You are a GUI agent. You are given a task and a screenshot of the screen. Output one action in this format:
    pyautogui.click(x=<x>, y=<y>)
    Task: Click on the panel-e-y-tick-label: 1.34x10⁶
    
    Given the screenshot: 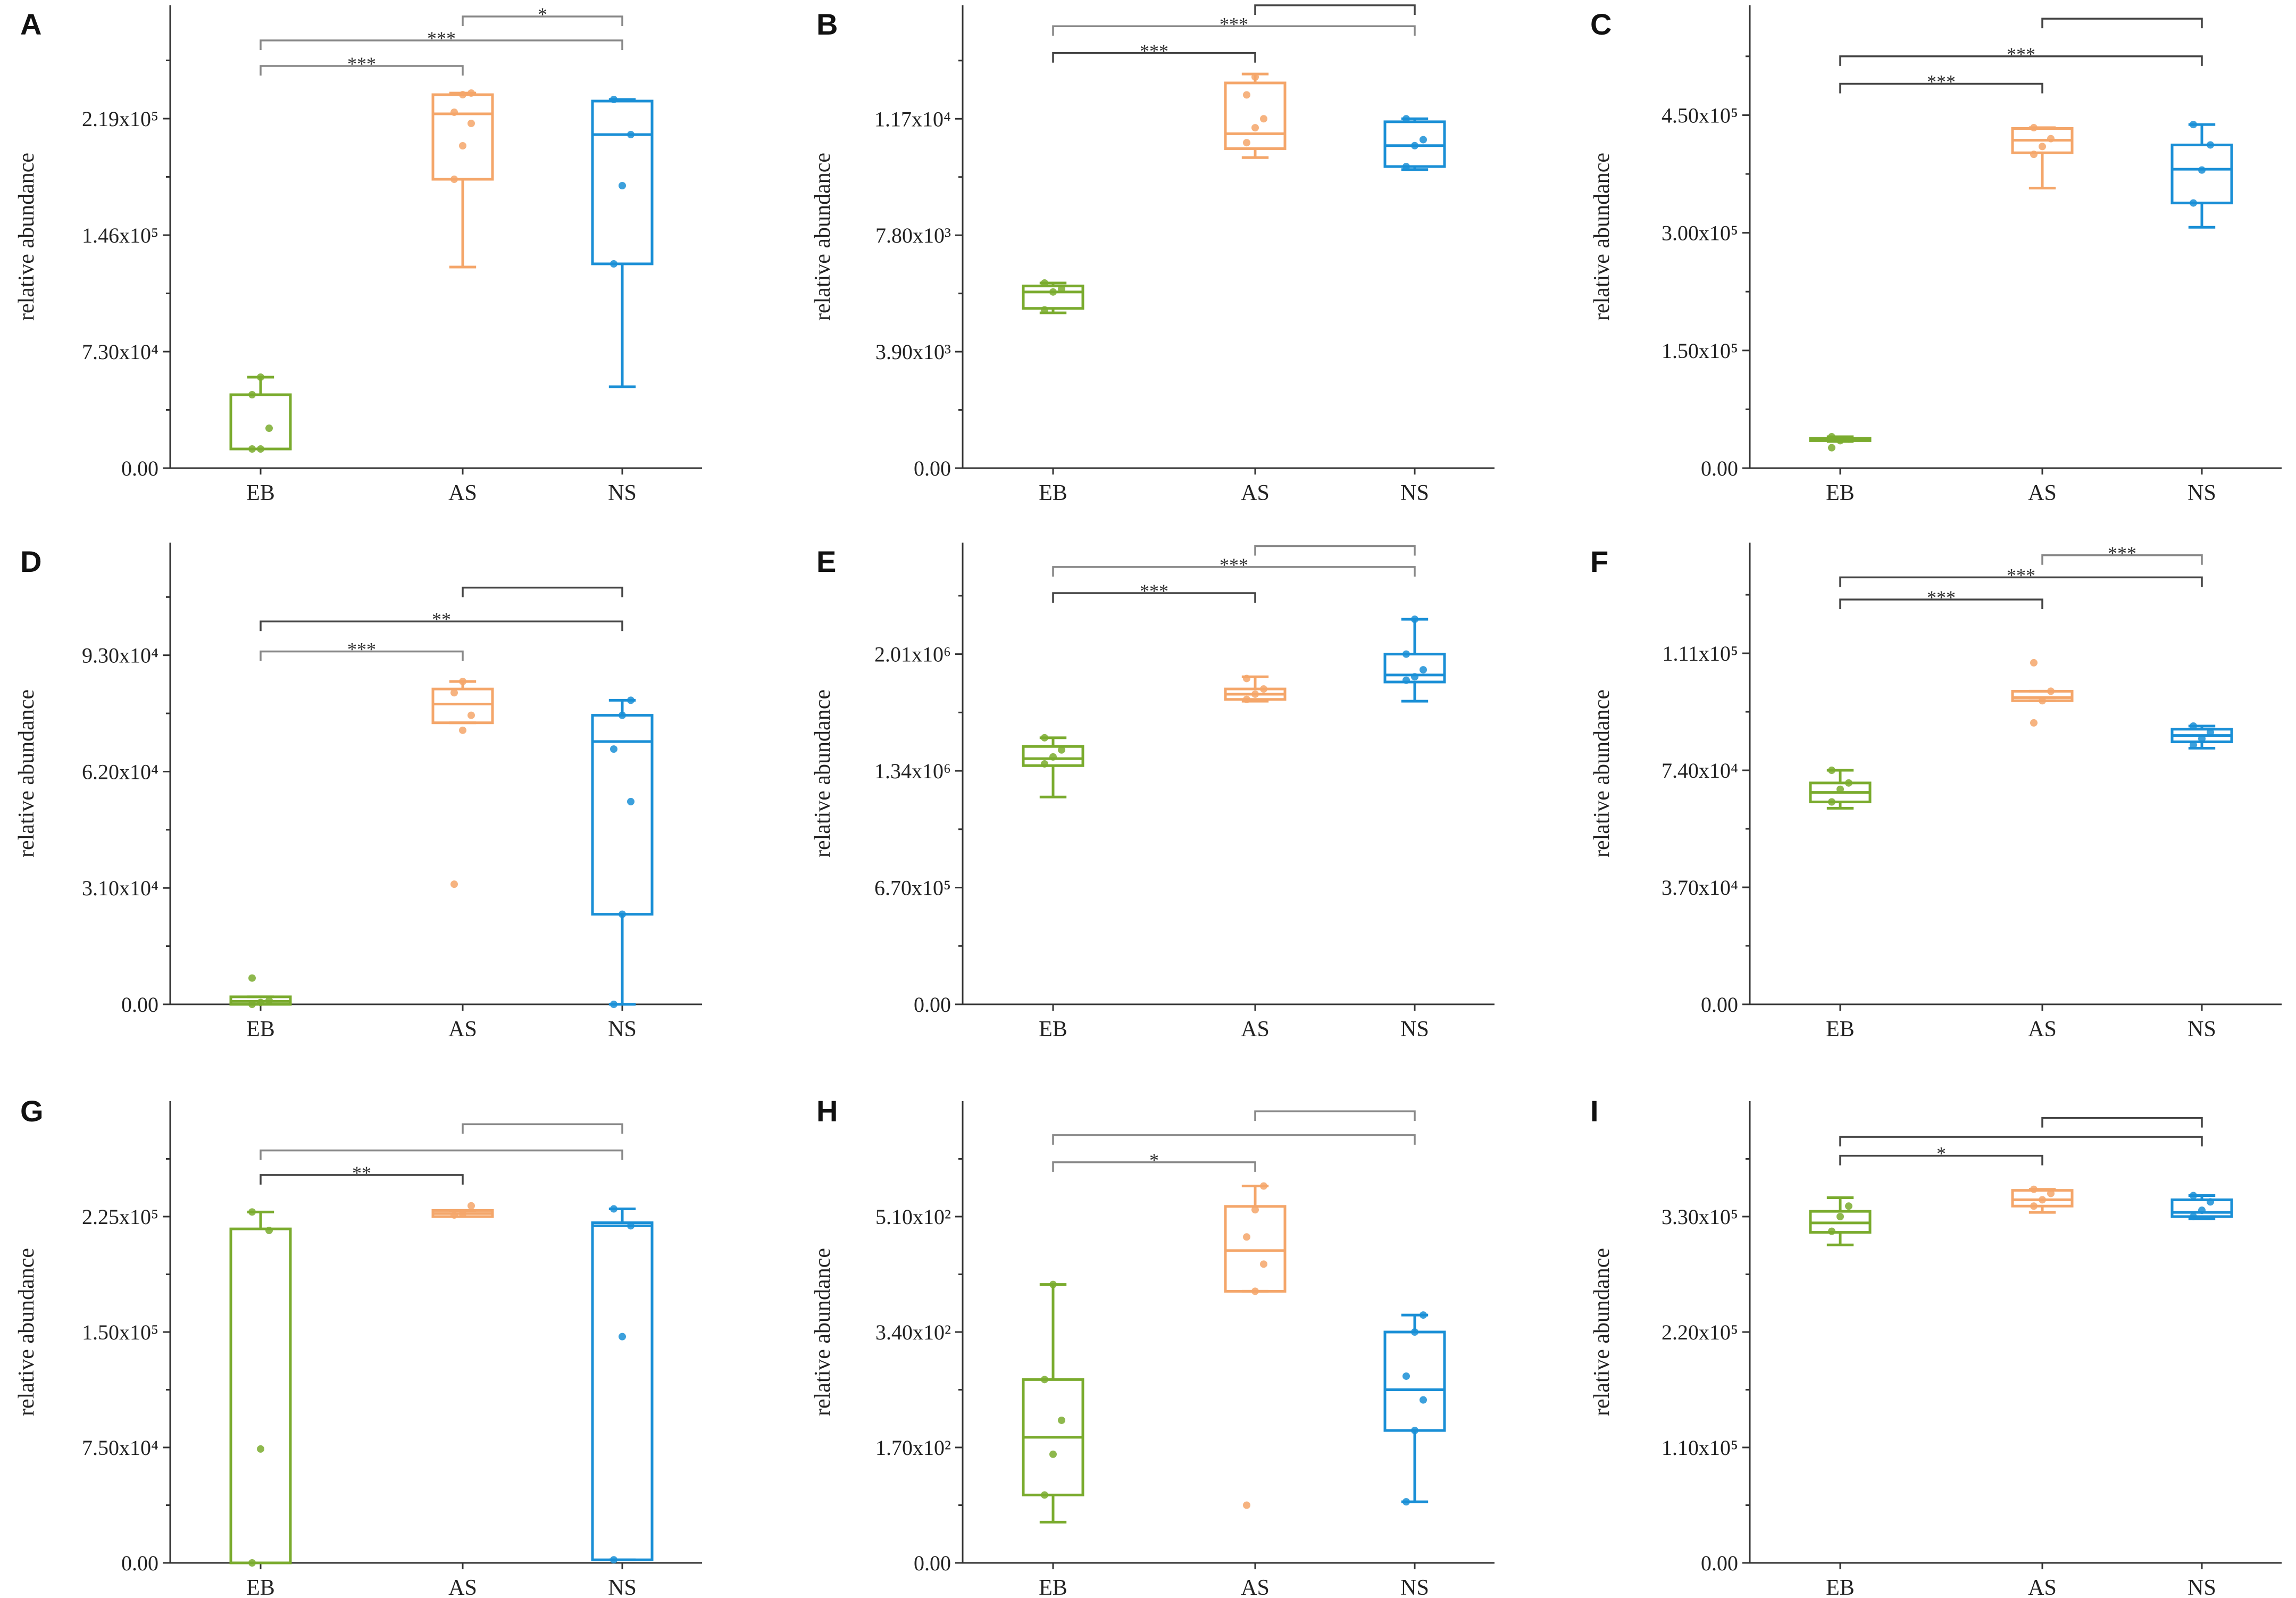 What is the action you would take?
    pyautogui.click(x=912, y=771)
    